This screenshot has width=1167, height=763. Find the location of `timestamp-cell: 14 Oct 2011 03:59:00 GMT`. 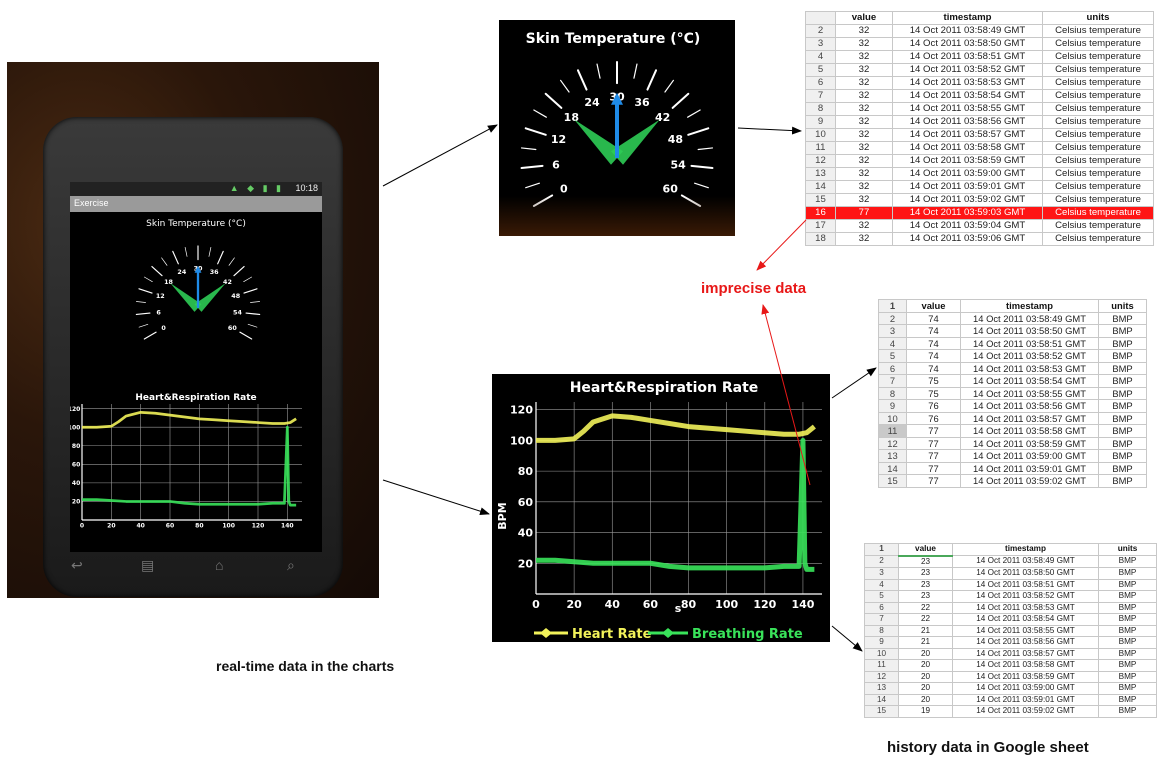

timestamp-cell: 14 Oct 2011 03:59:00 GMT is located at coordinates (1025, 688).